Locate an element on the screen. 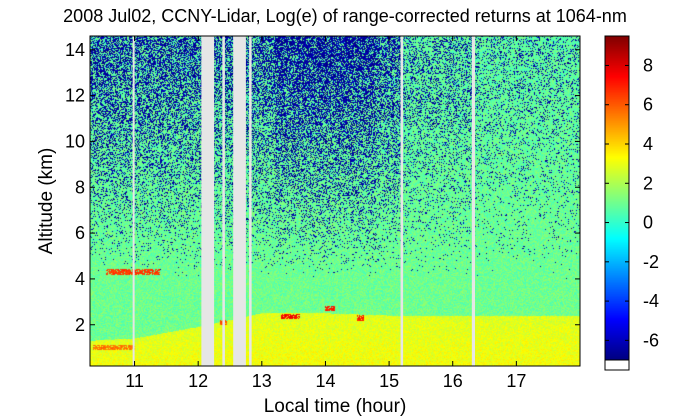 The image size is (700, 420). x-tick-label: 11 is located at coordinates (134, 381).